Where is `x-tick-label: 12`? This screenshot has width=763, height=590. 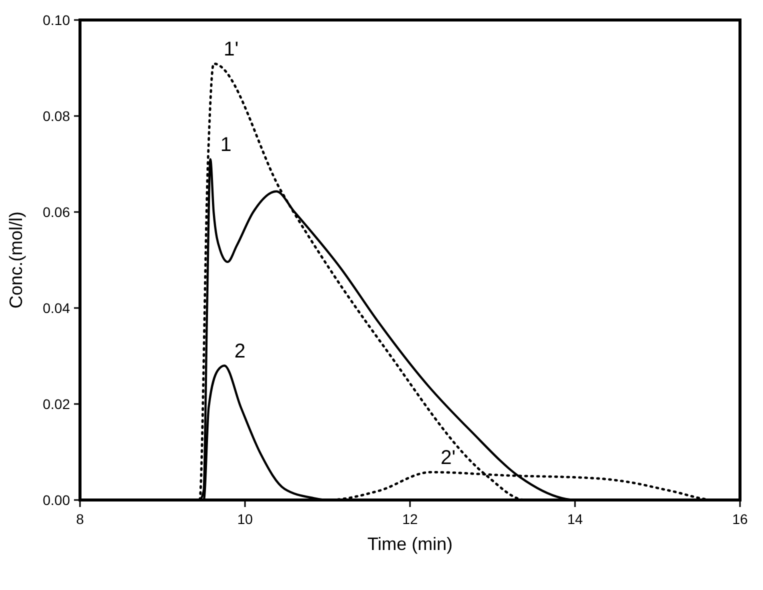
x-tick-label: 12 is located at coordinates (410, 519).